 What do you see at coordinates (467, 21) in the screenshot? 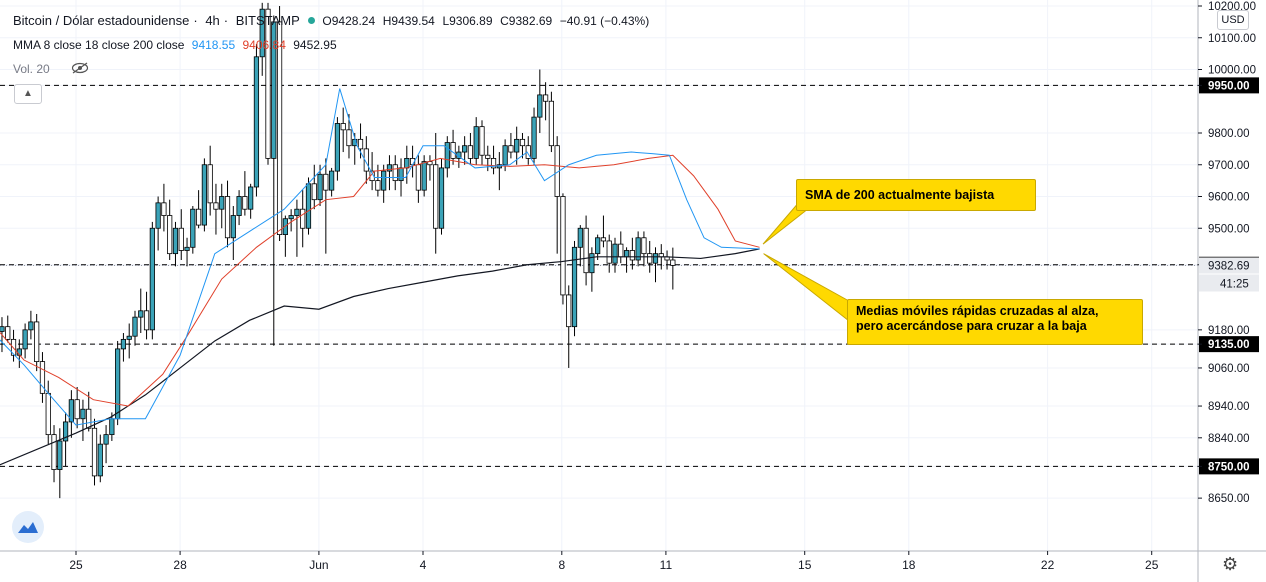
I see `low-value: L9306.89` at bounding box center [467, 21].